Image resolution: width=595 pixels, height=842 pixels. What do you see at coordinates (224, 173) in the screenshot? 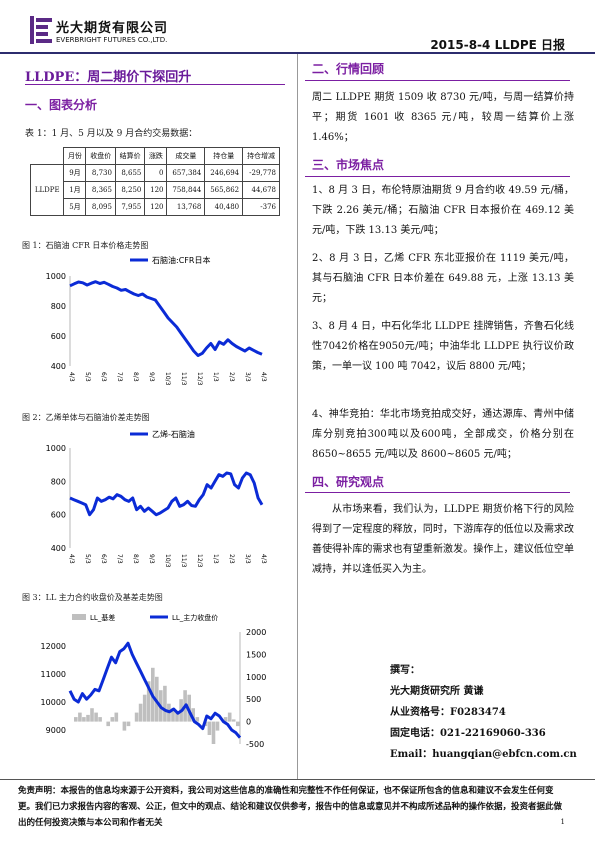
I see `table-cell: 246,694` at bounding box center [224, 173].